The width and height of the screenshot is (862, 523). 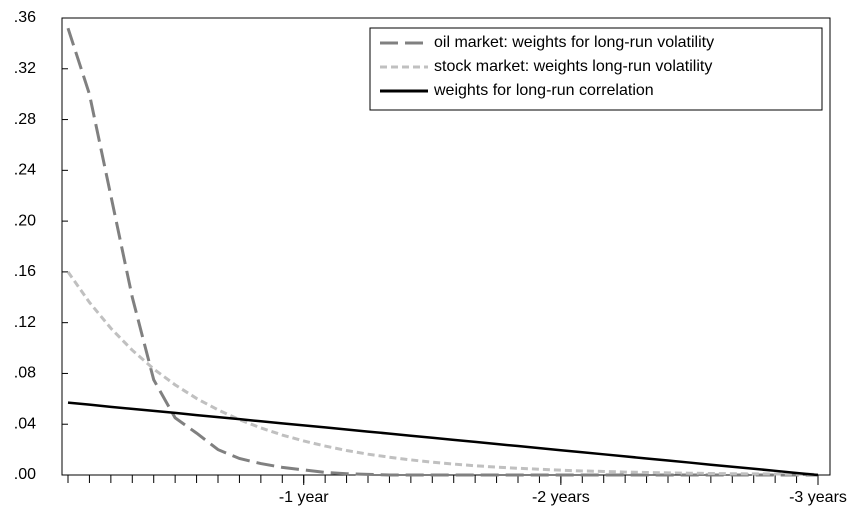 I want to click on y-tick-label: .28, so click(x=25, y=119).